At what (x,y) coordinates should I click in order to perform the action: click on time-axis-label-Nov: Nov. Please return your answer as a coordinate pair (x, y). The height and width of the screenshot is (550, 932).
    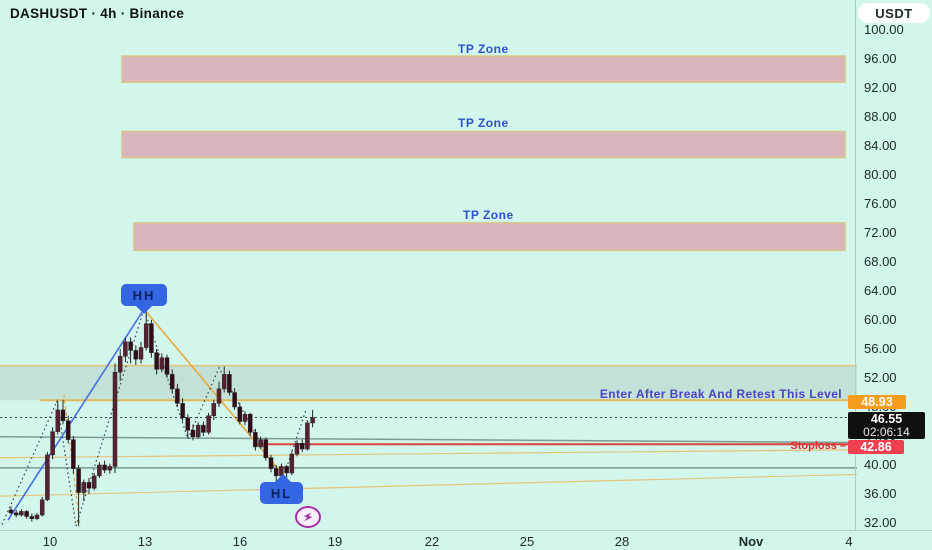
    Looking at the image, I should click on (751, 541).